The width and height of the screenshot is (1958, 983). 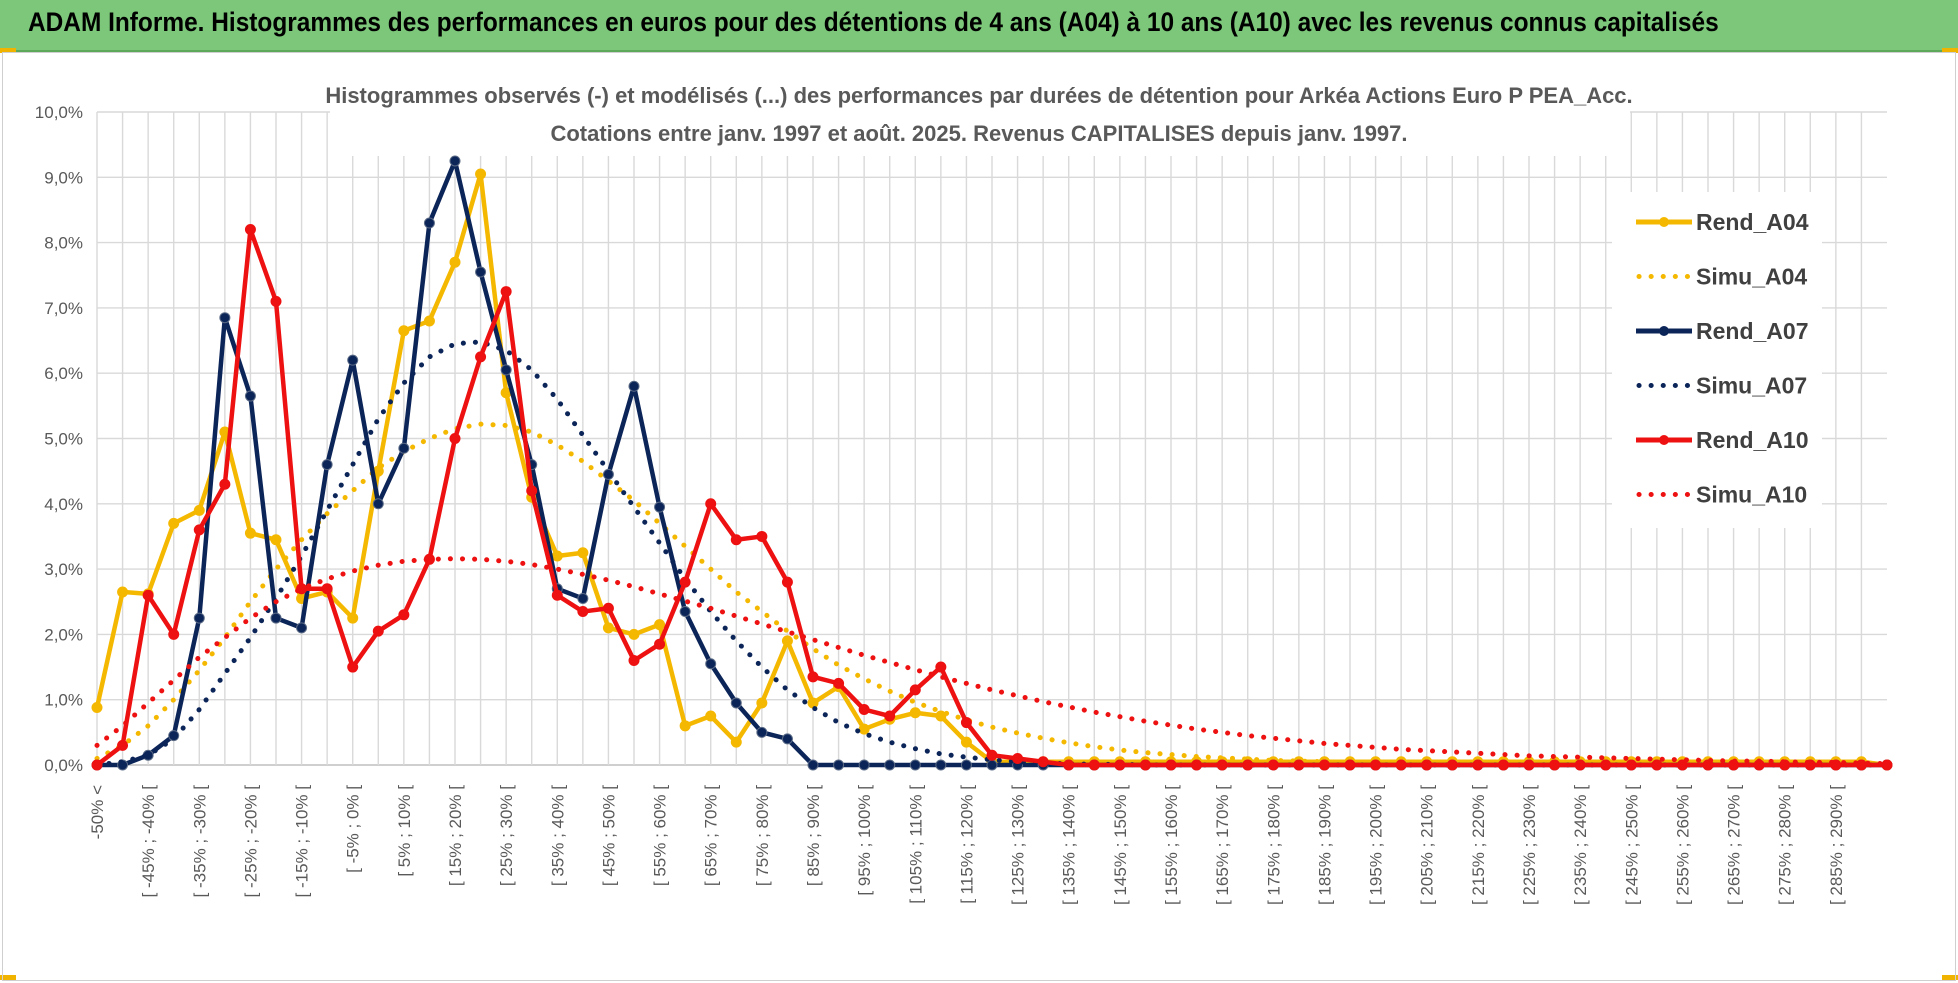 I want to click on legend-item: Rend_A04, so click(x=1722, y=222).